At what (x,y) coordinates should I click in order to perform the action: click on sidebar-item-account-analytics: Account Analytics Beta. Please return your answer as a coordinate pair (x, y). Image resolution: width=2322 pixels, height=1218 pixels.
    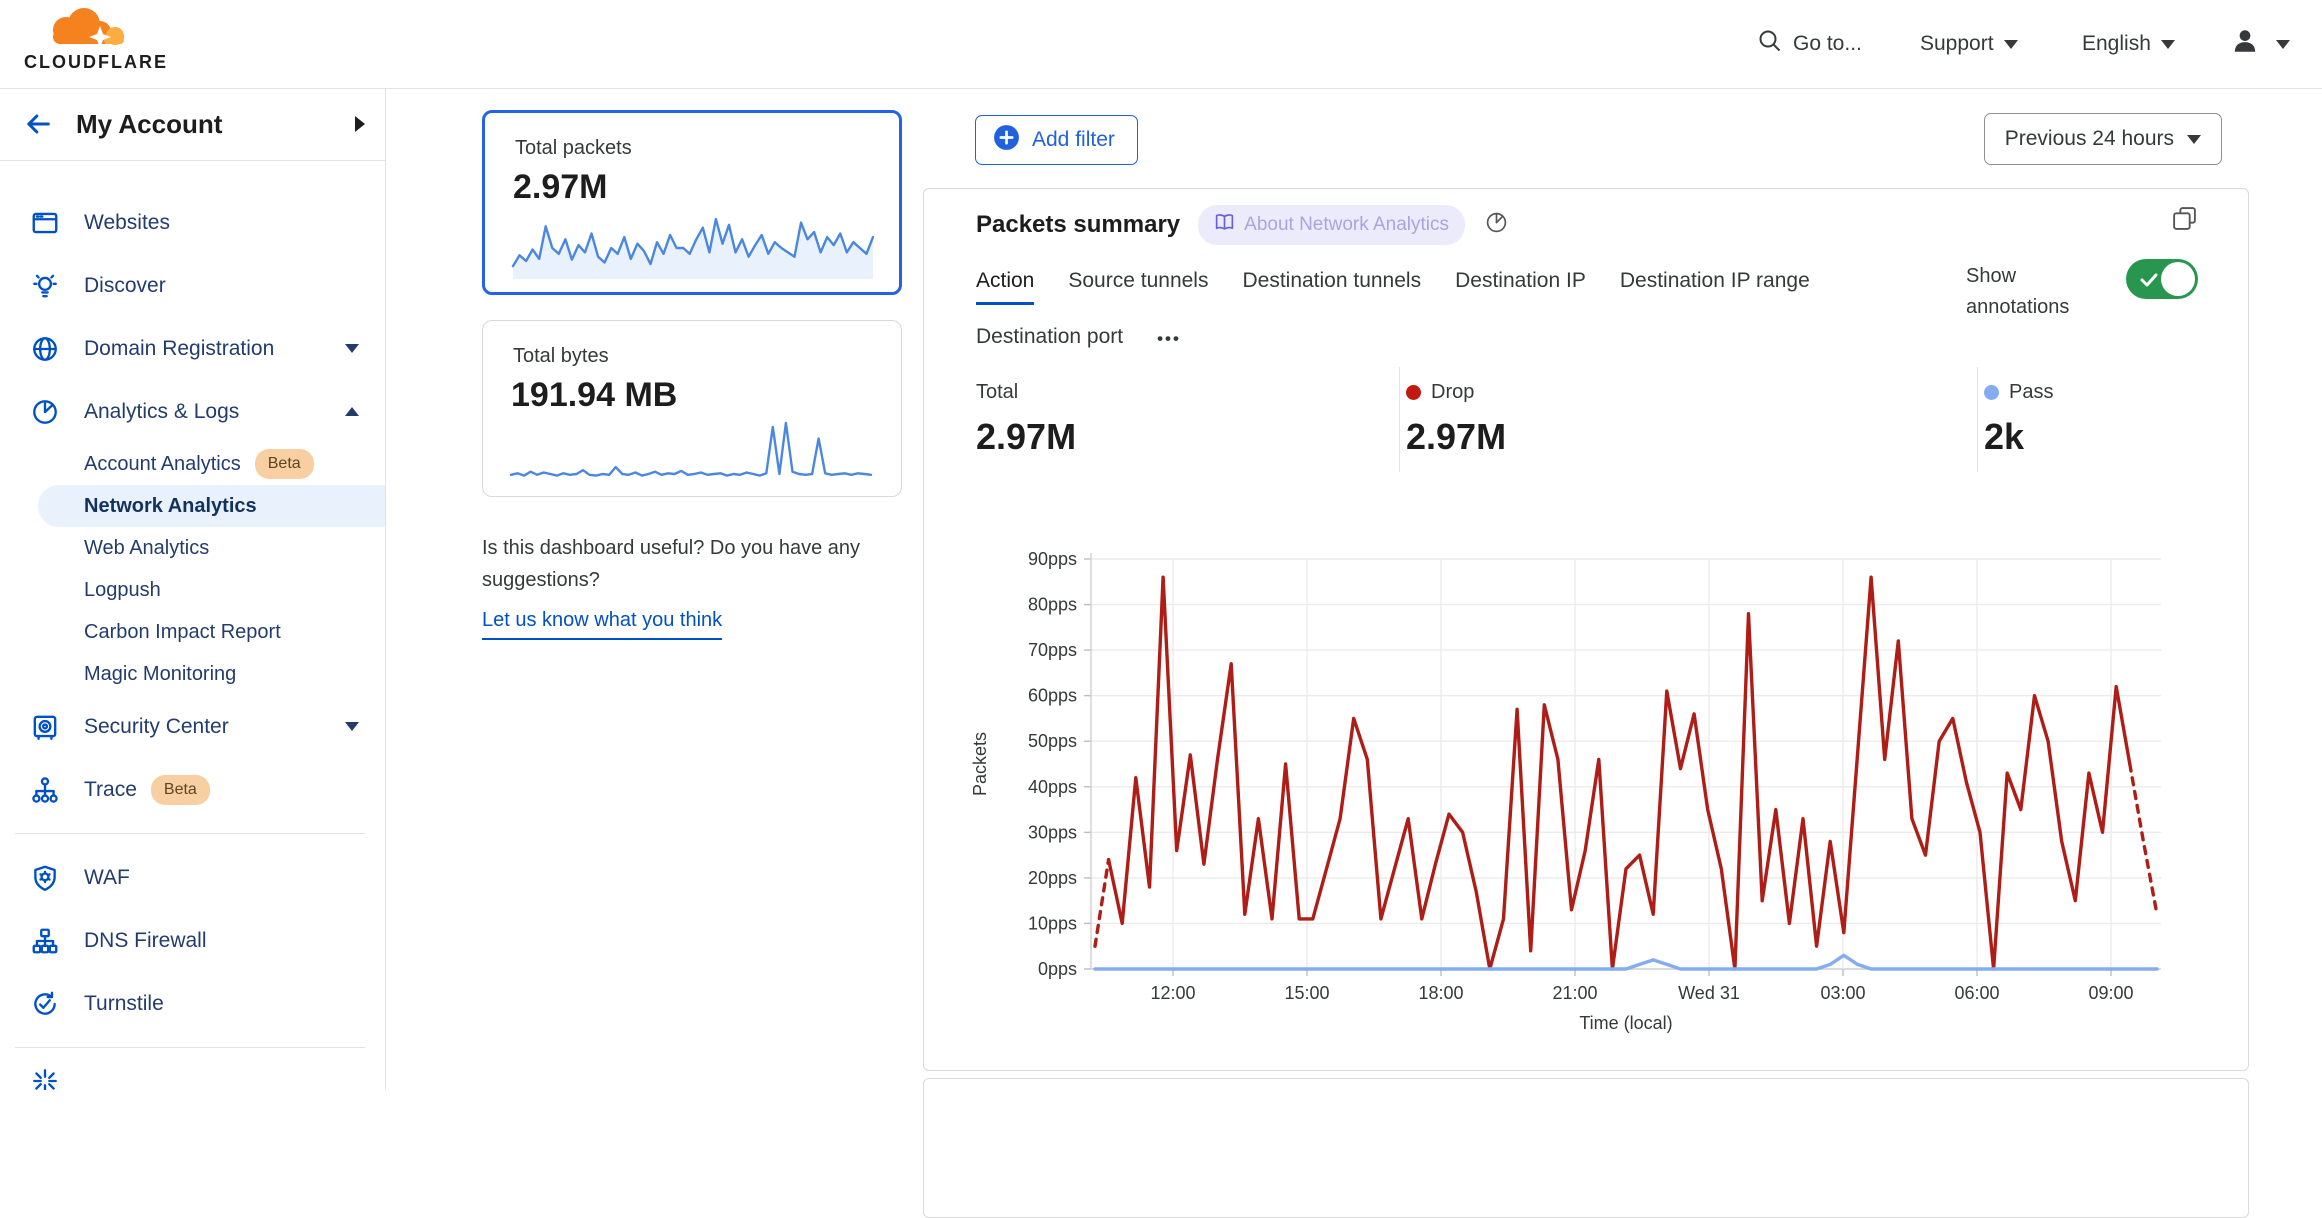
    Looking at the image, I should click on (192, 464).